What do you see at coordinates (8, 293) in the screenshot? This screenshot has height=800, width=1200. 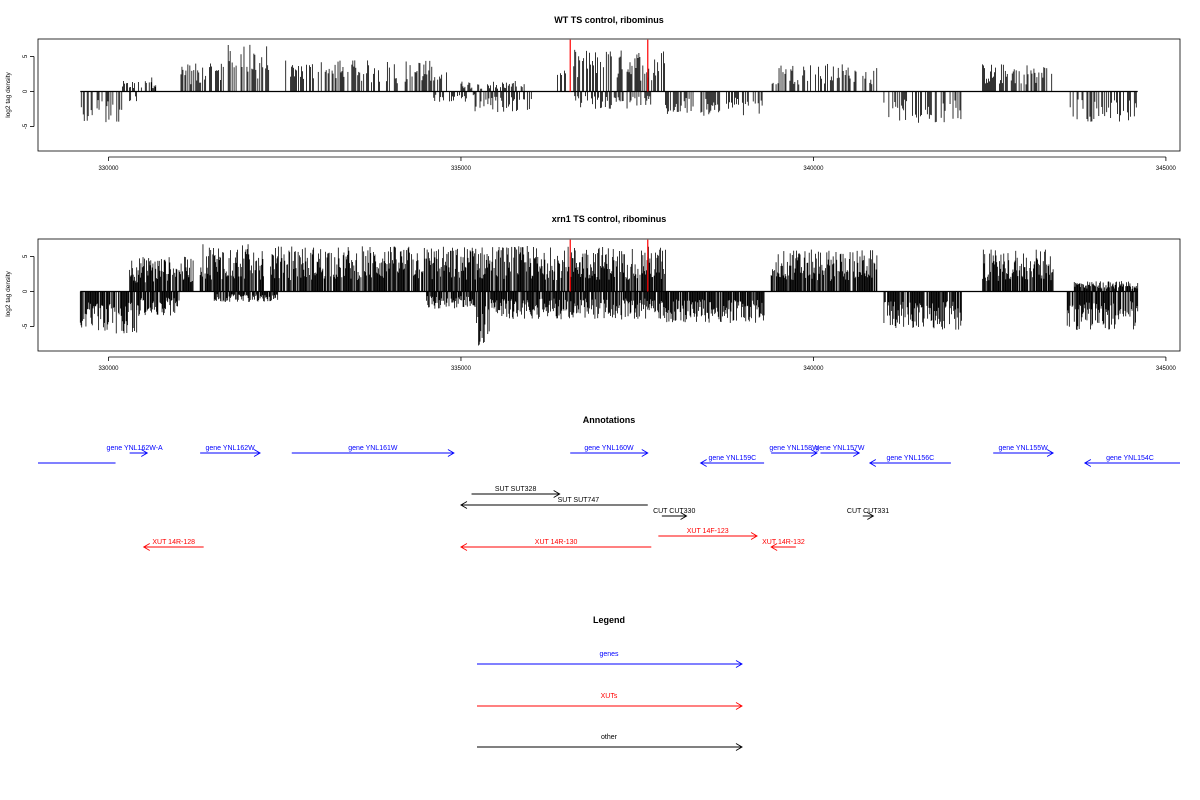 I see `panel-xrn1-ylabel: log2 tag density` at bounding box center [8, 293].